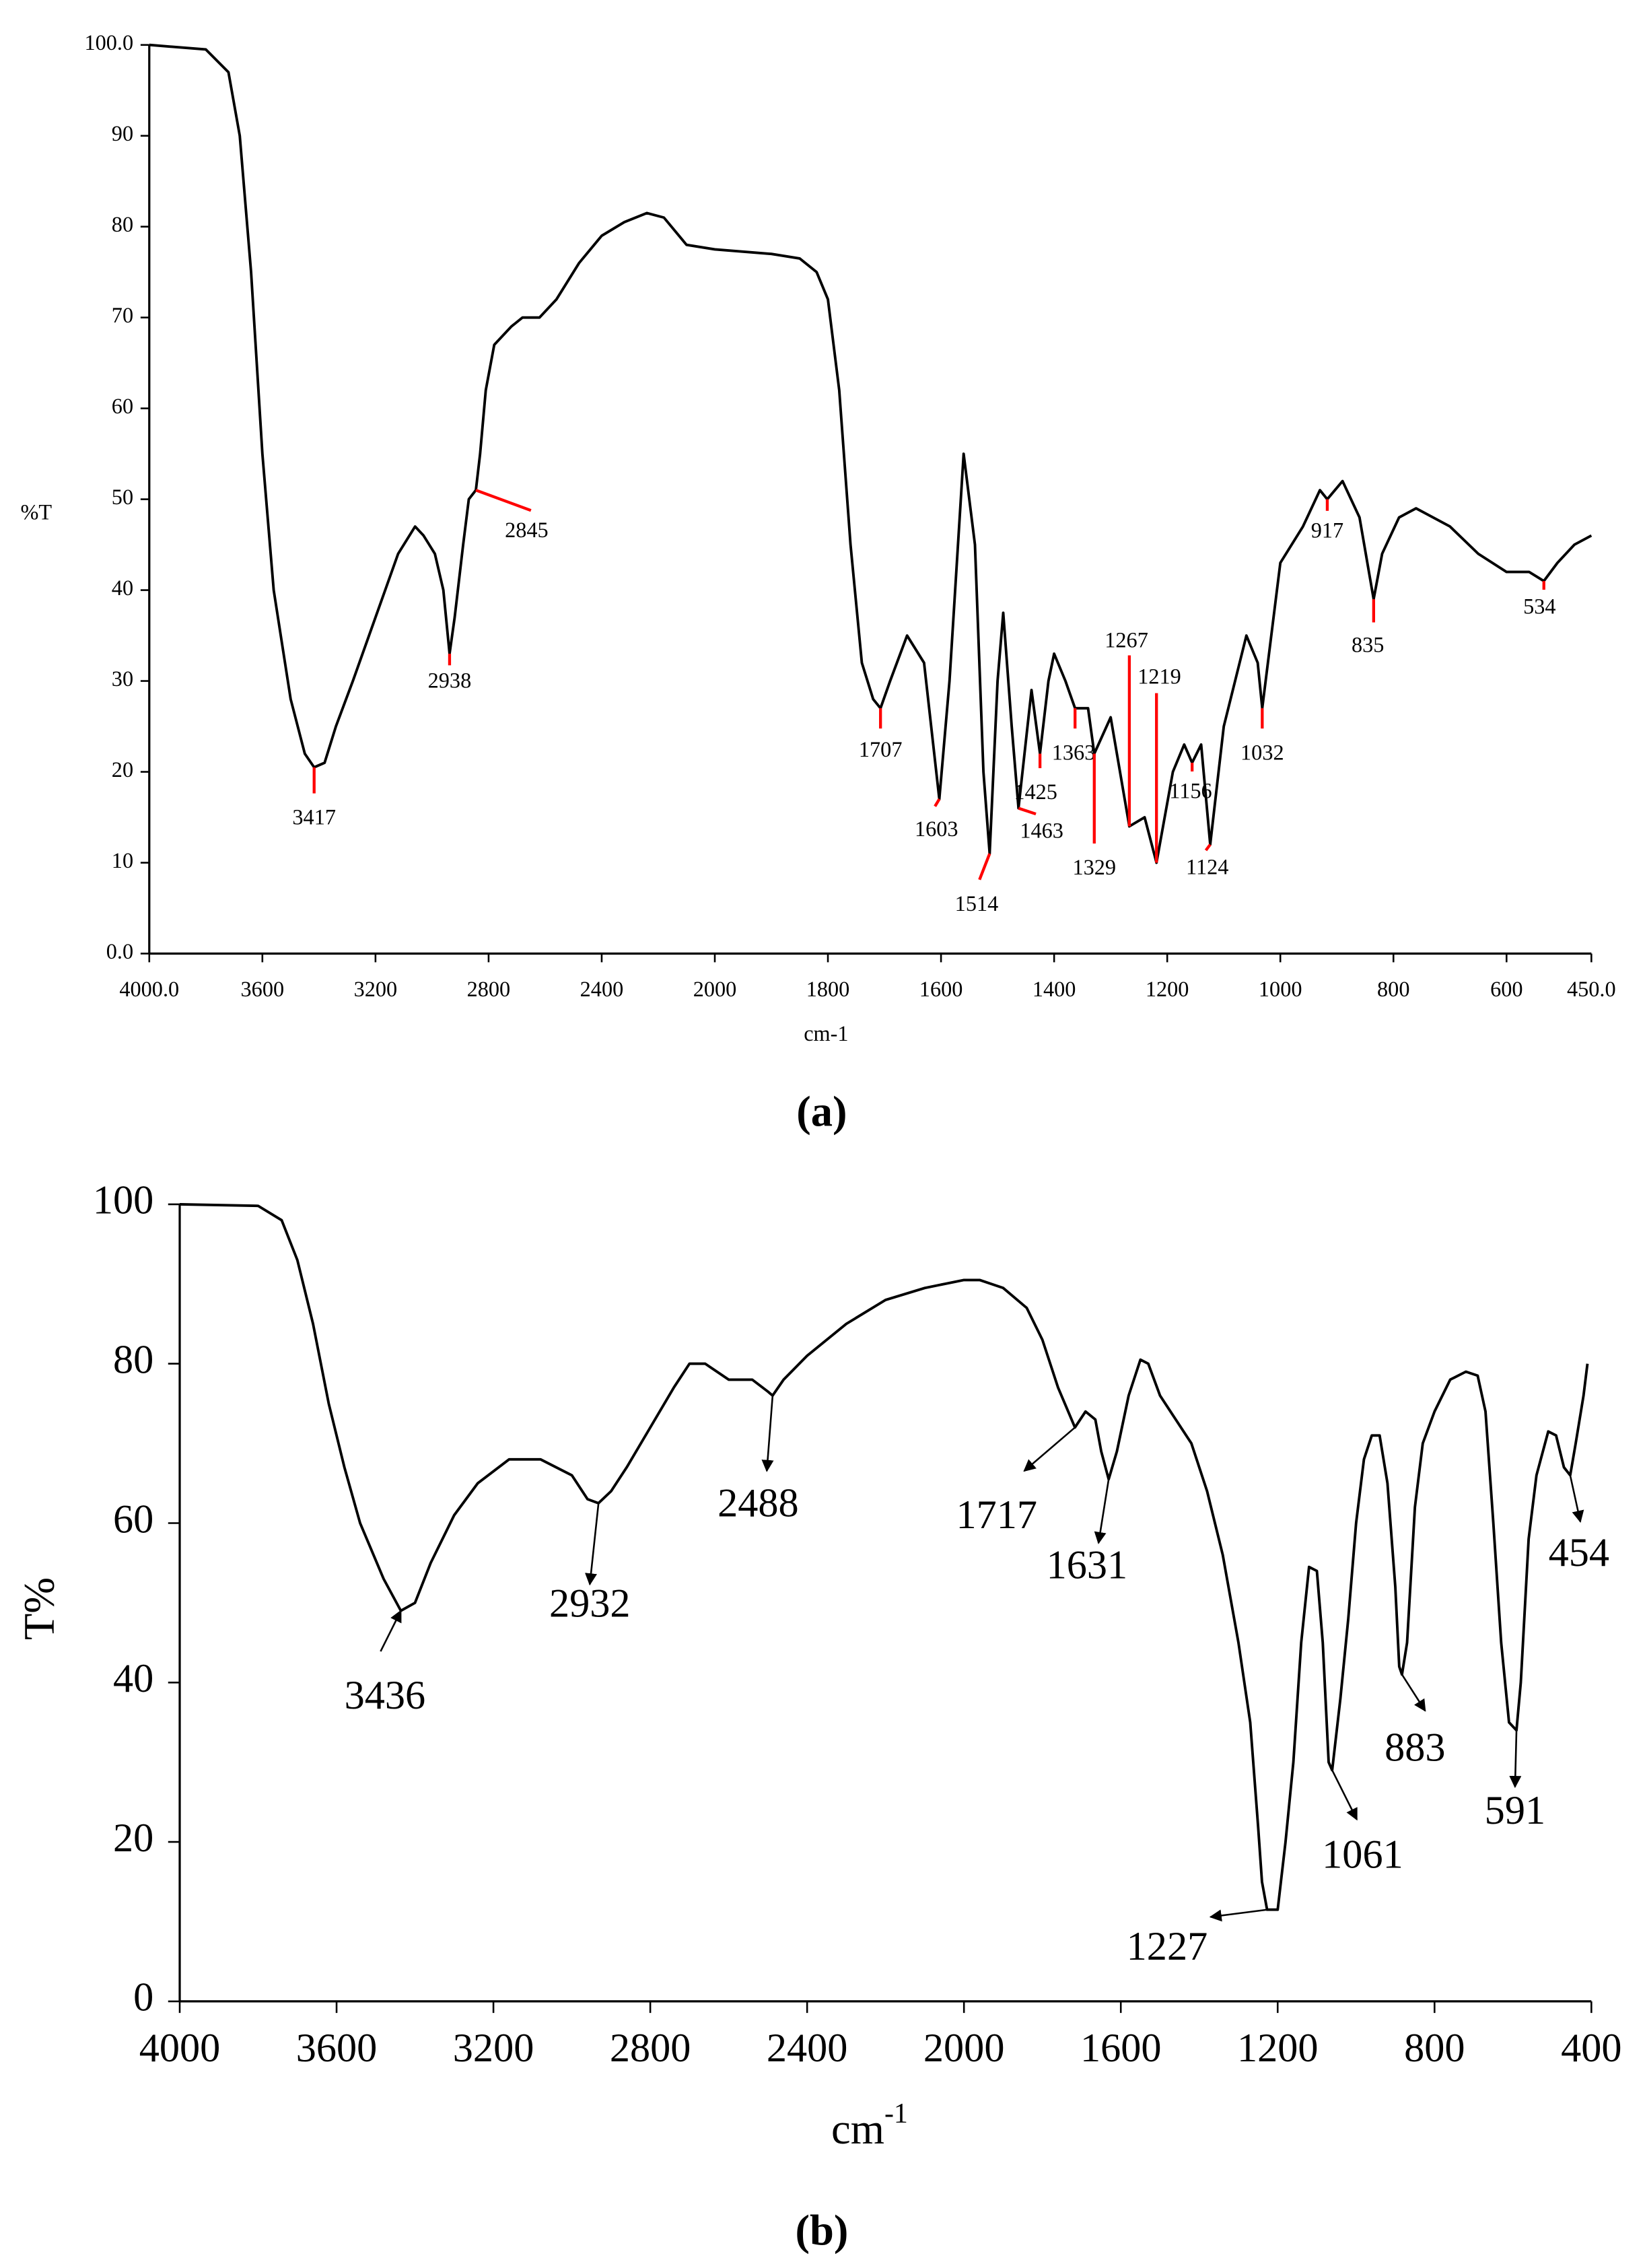 Image resolution: width=1645 pixels, height=2268 pixels. What do you see at coordinates (1159, 676) in the screenshot?
I see `peak-label: 1219` at bounding box center [1159, 676].